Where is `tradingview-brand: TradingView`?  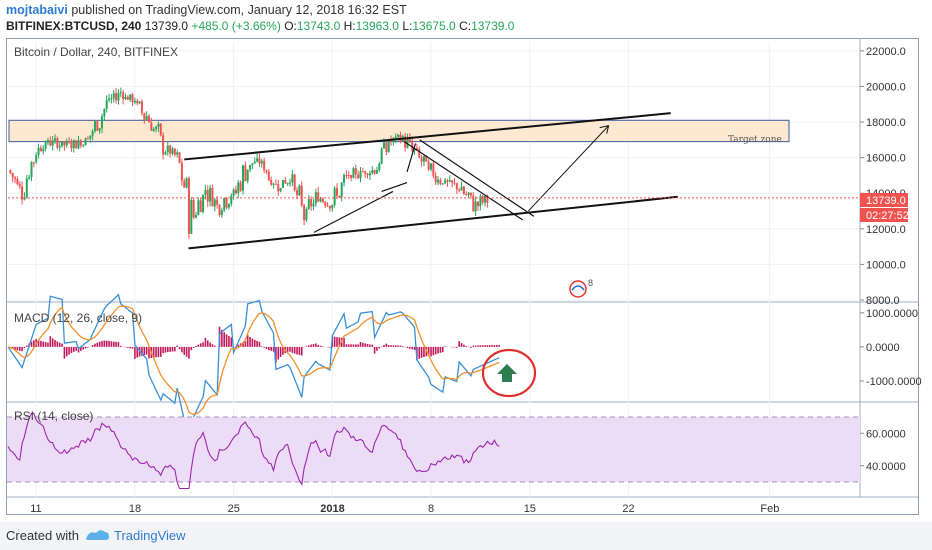 tradingview-brand: TradingView is located at coordinates (150, 535).